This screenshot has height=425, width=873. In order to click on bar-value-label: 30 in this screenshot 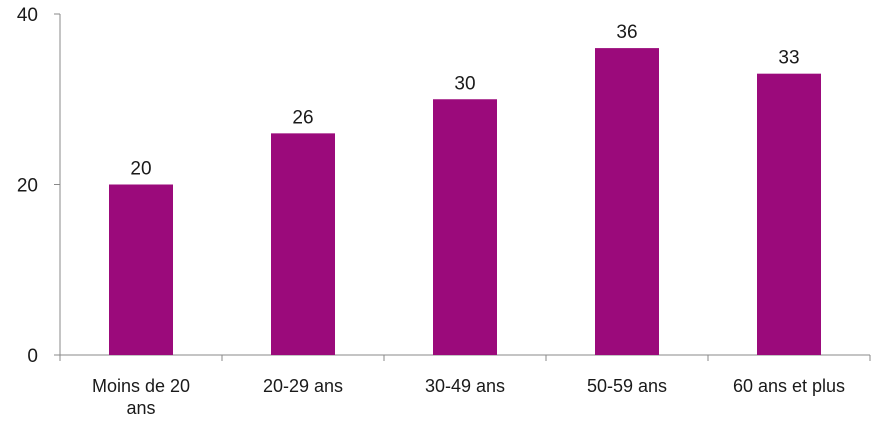, I will do `click(464, 83)`.